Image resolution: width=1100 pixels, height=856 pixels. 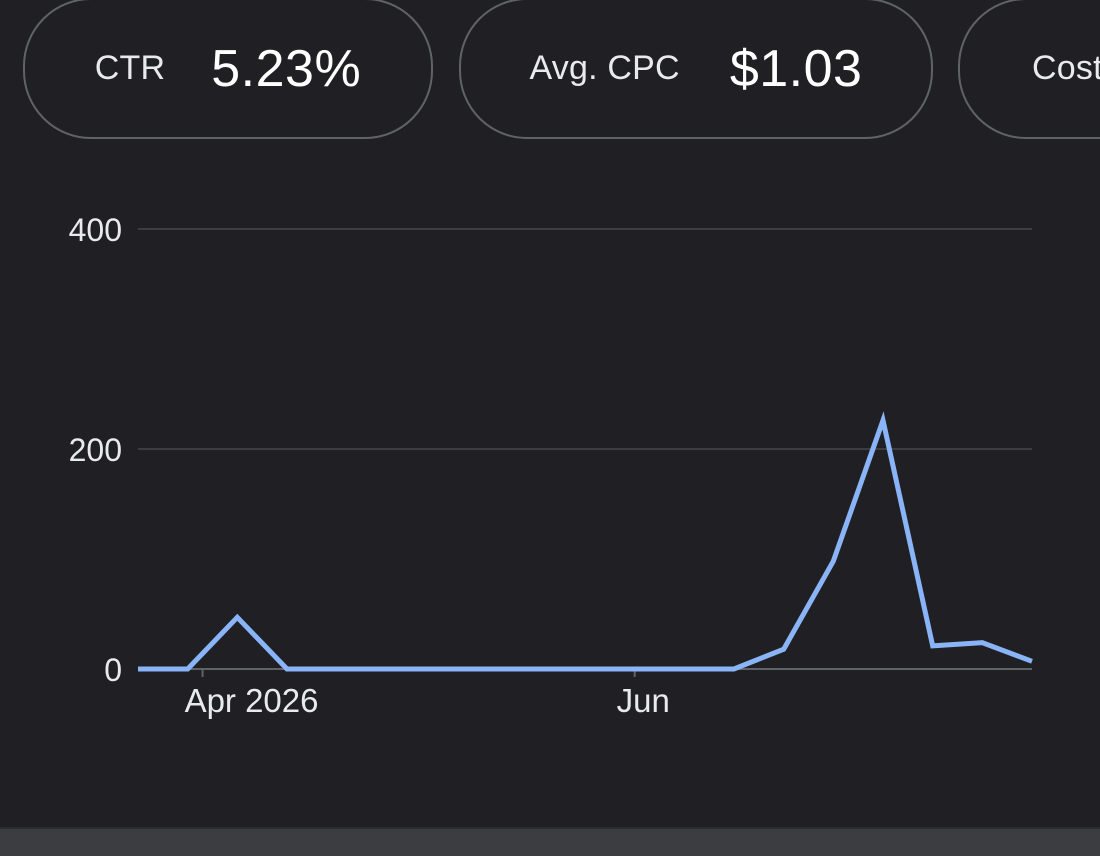 What do you see at coordinates (113, 670) in the screenshot?
I see `y-tick-label: 0` at bounding box center [113, 670].